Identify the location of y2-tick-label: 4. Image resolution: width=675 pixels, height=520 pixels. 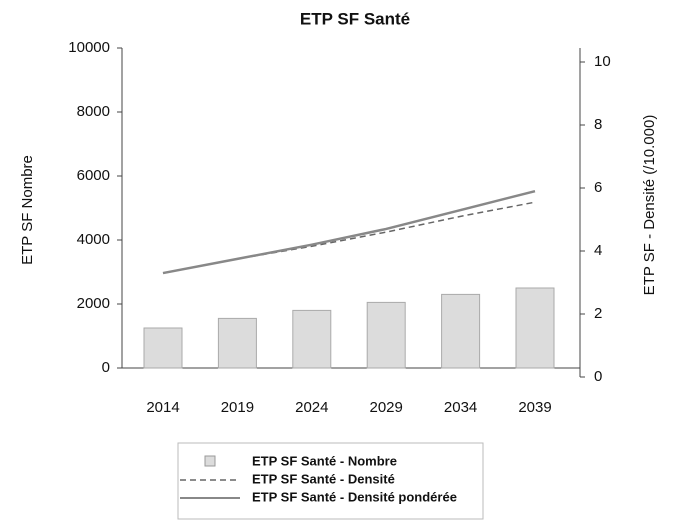
(598, 250).